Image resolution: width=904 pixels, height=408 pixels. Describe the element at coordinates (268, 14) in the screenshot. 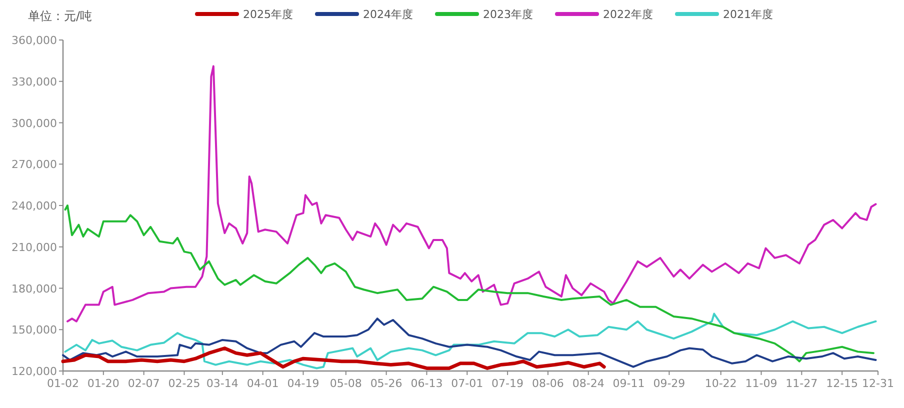

I see `legend-label: 2025年度` at that location.